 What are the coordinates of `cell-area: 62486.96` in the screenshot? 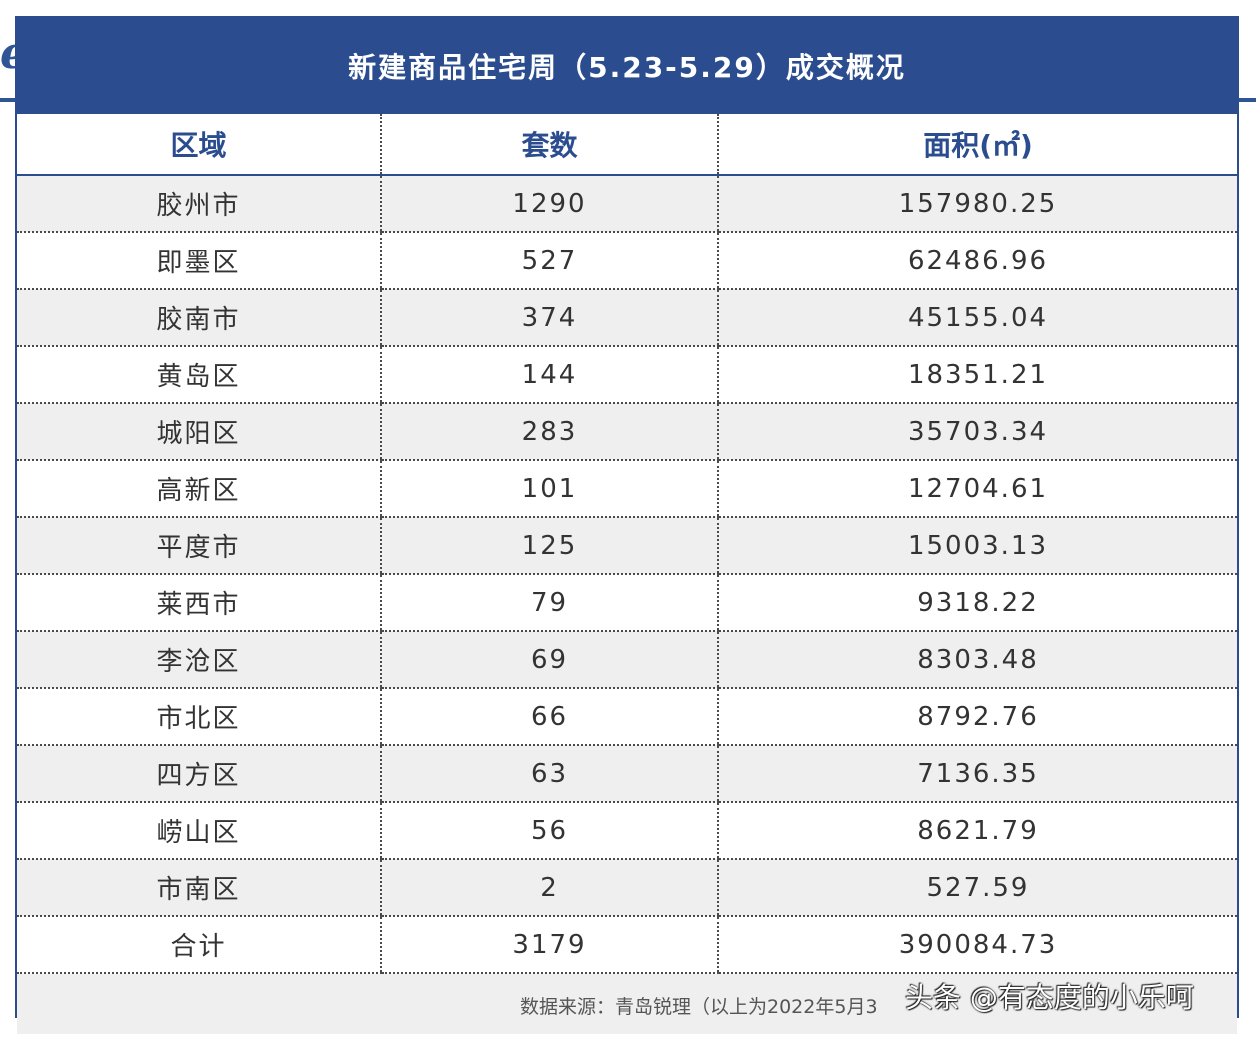 It's located at (977, 261).